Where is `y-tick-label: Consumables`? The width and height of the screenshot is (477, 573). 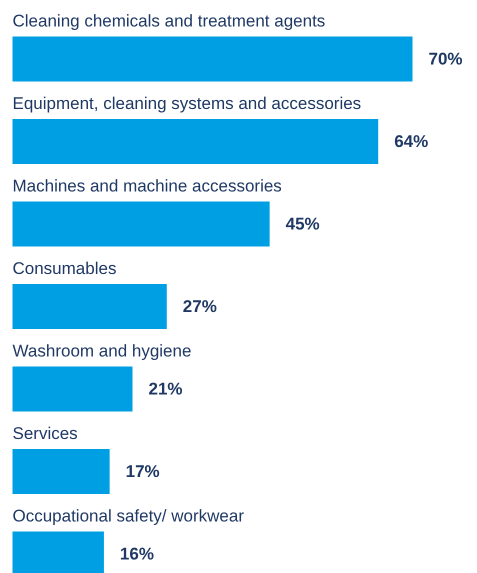 y-tick-label: Consumables is located at coordinates (64, 268).